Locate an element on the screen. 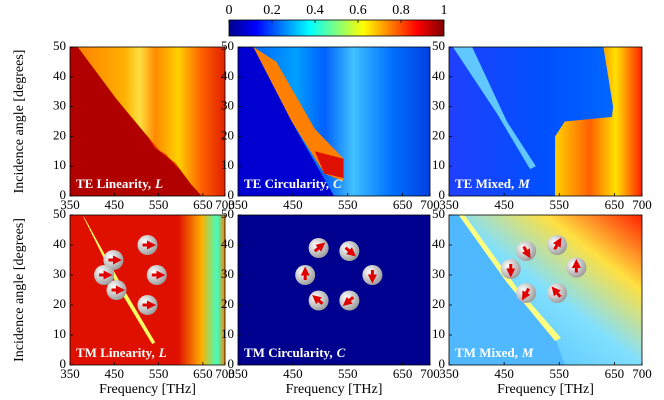 This screenshot has height=400, width=664. panel-title-text: TE Linearity, is located at coordinates (113, 183).